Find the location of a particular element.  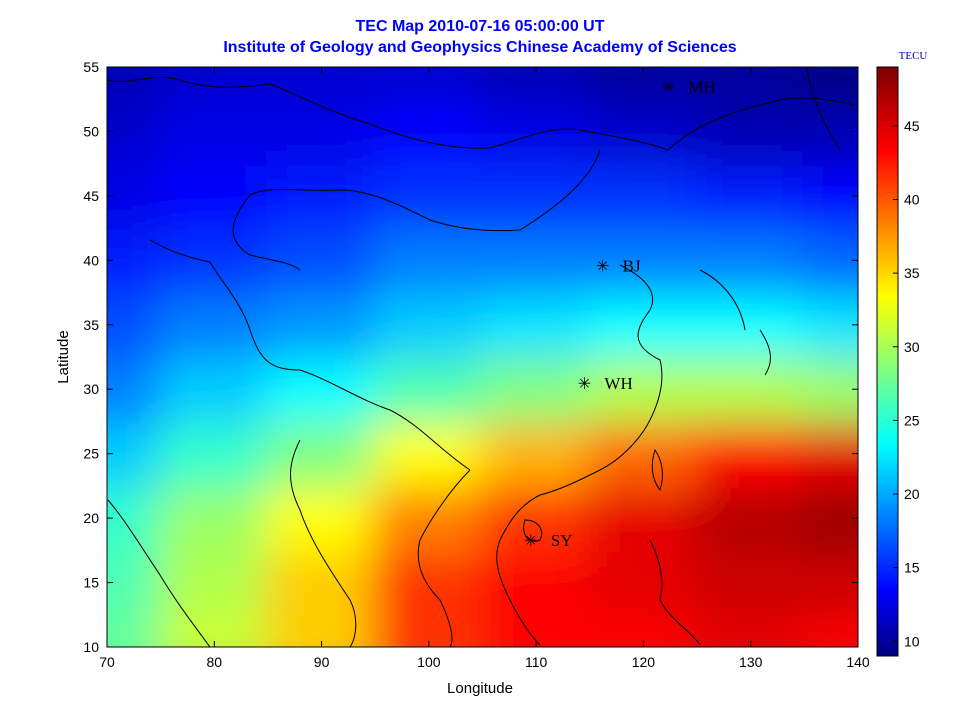

station-label: WH is located at coordinates (618, 383).